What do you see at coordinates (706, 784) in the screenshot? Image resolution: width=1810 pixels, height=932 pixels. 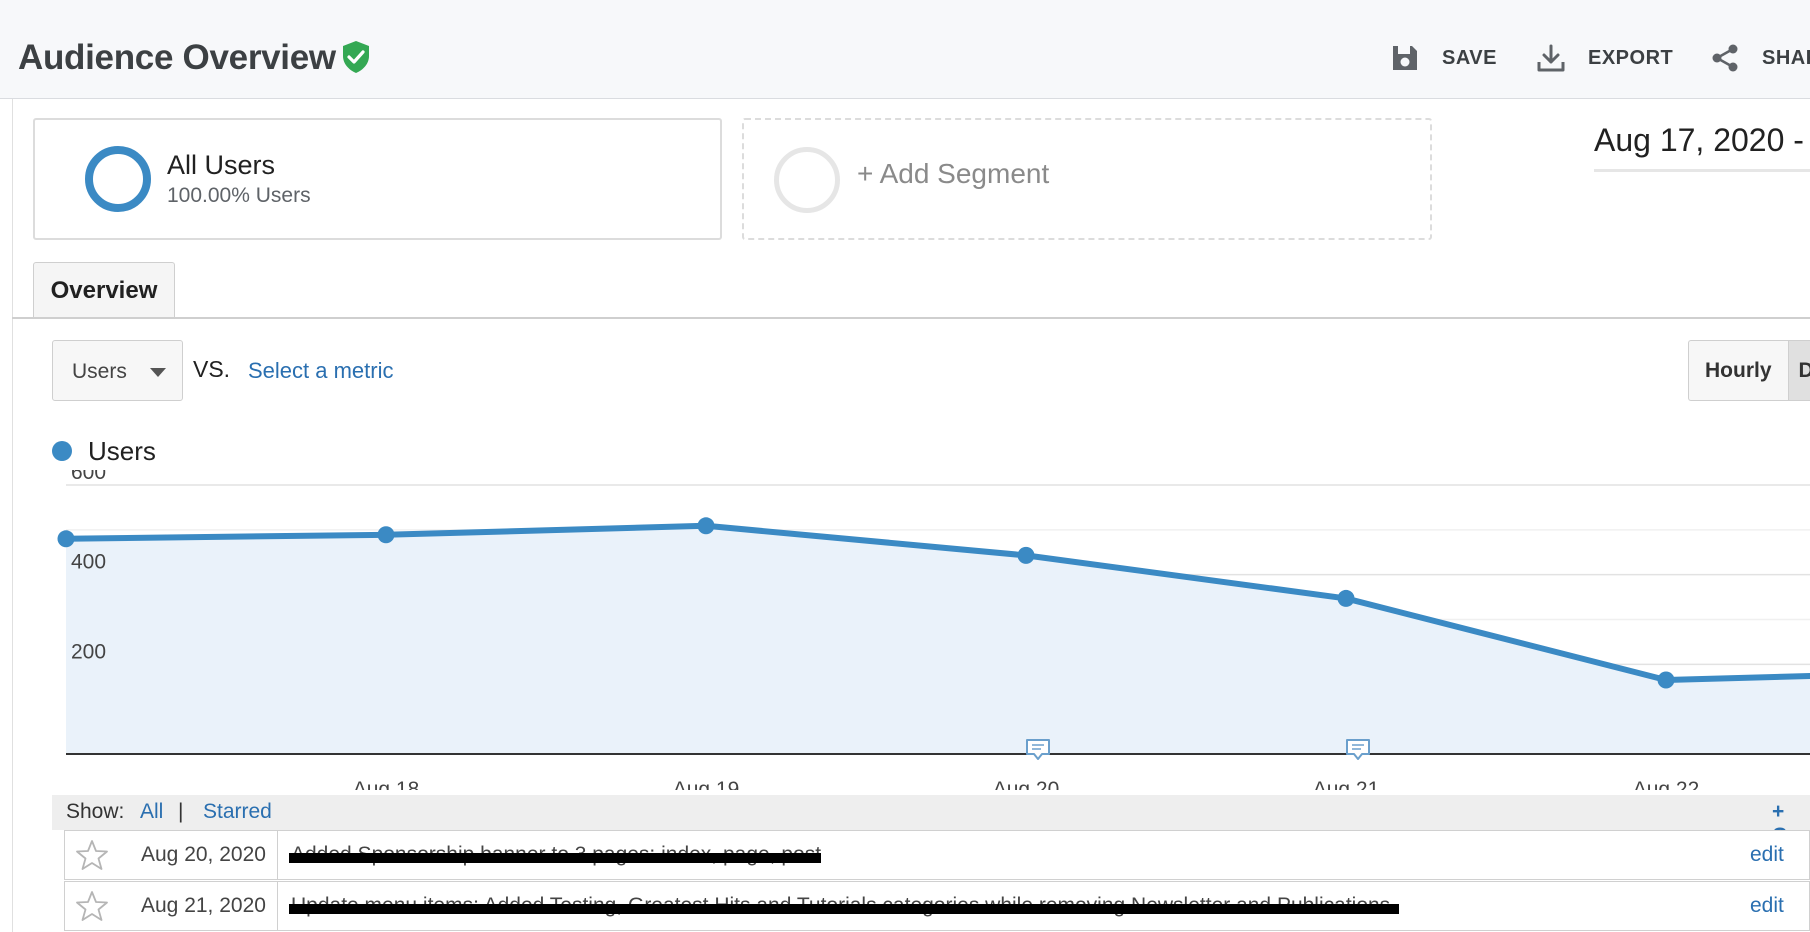 I see `x-tick-label: Aug 19` at bounding box center [706, 784].